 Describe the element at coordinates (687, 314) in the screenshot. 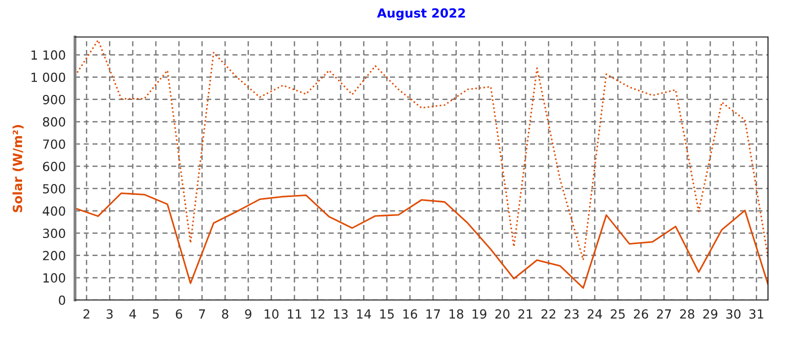

I see `x-tick-label: 28` at that location.